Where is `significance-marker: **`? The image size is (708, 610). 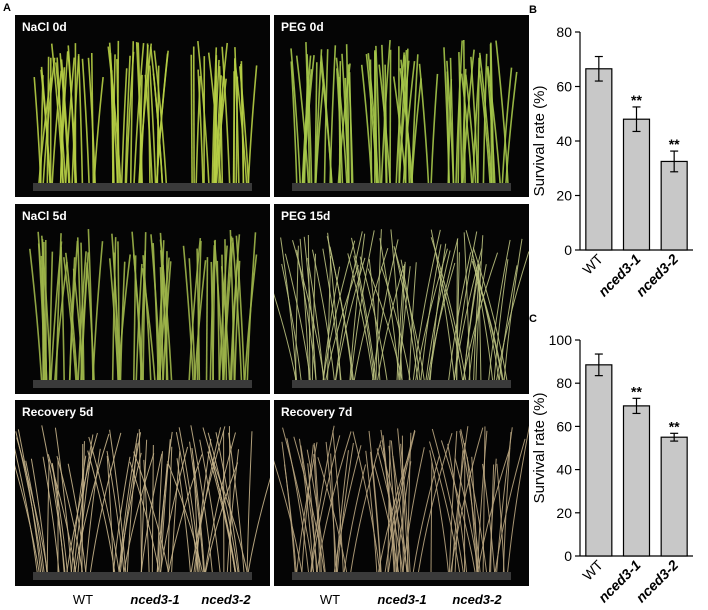 significance-marker: ** is located at coordinates (674, 426).